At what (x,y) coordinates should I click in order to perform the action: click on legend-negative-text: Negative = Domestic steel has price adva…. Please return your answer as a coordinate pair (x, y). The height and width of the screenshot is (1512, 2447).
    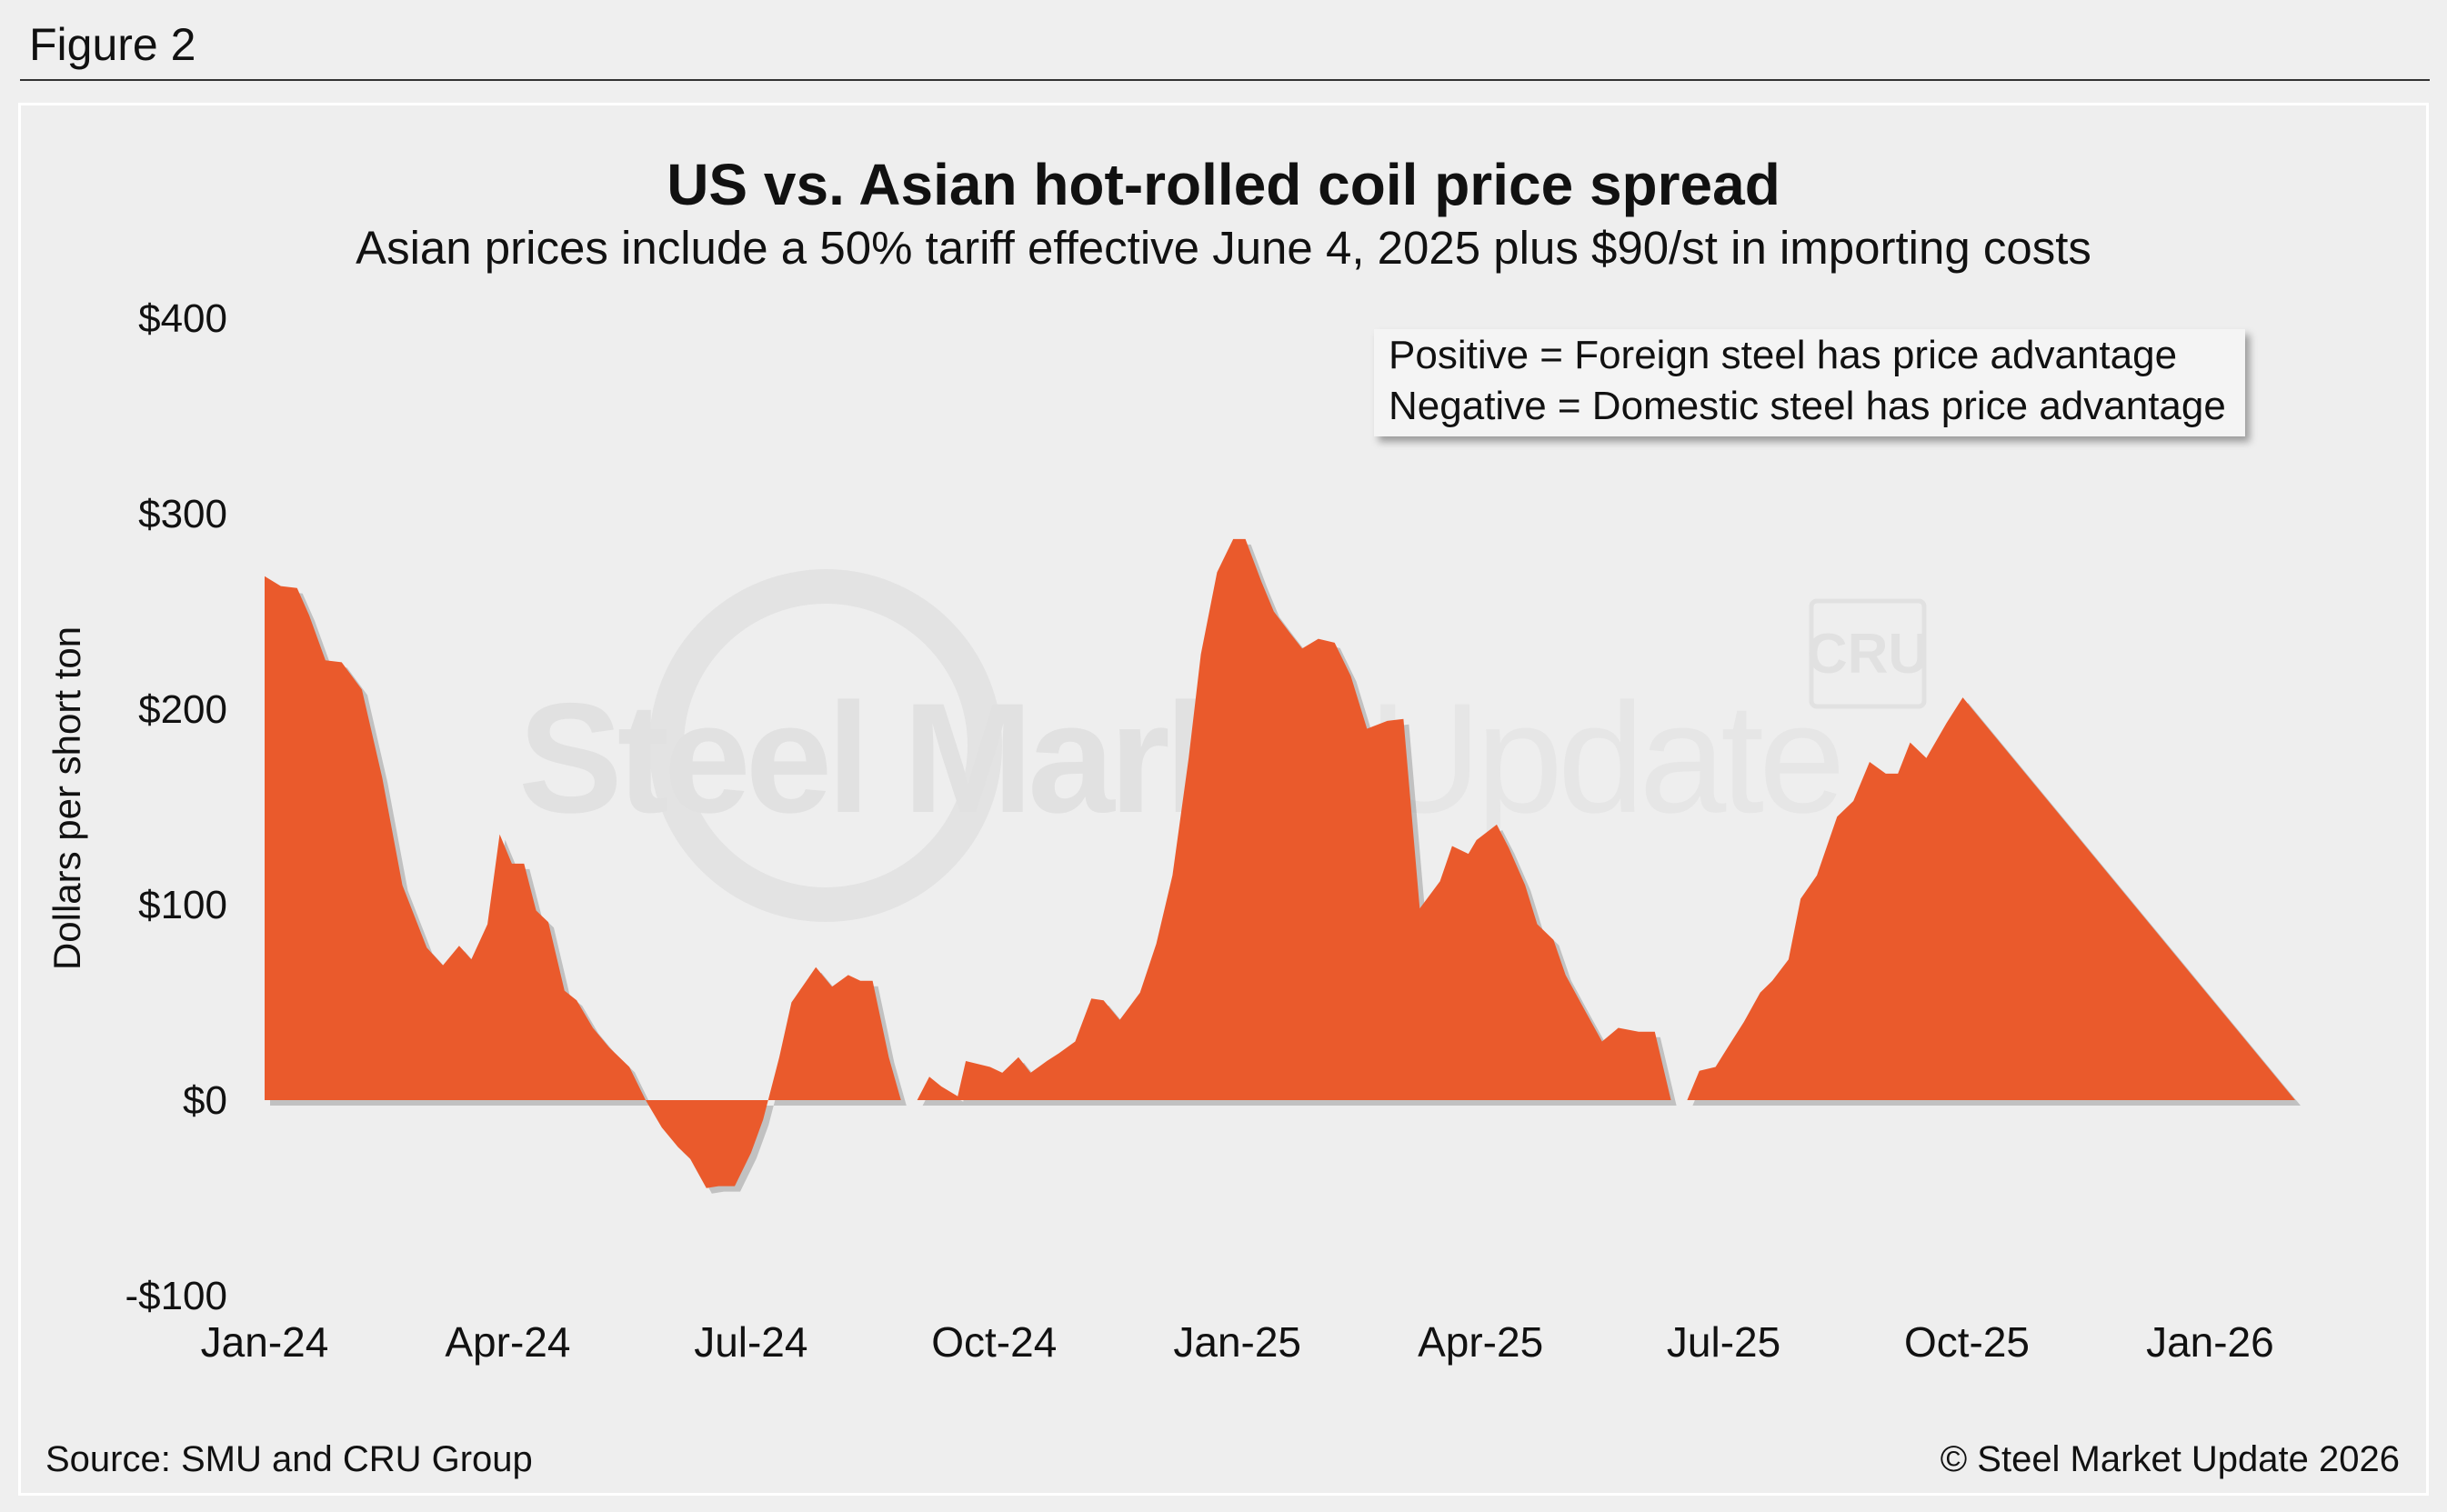
    Looking at the image, I should click on (1808, 406).